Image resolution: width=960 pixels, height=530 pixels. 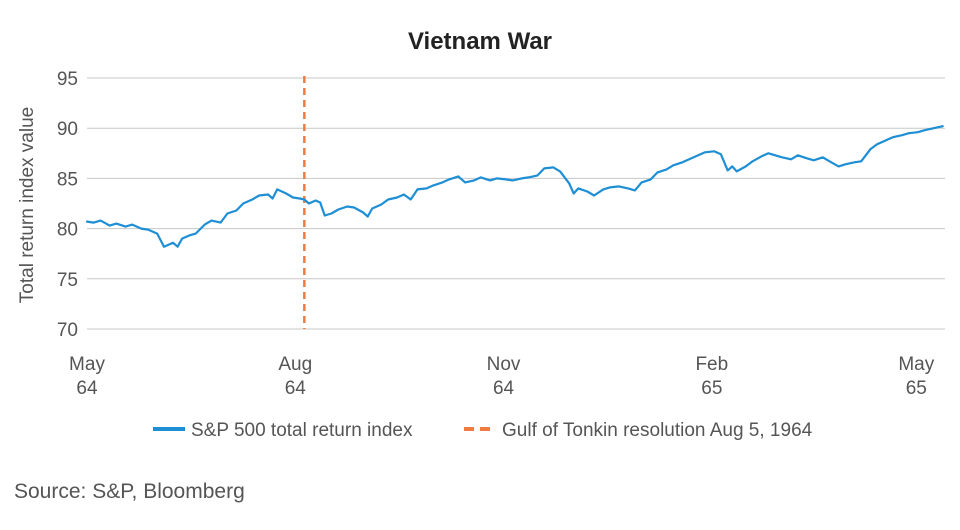 I want to click on chart-title: Vietnam War, so click(x=480, y=41).